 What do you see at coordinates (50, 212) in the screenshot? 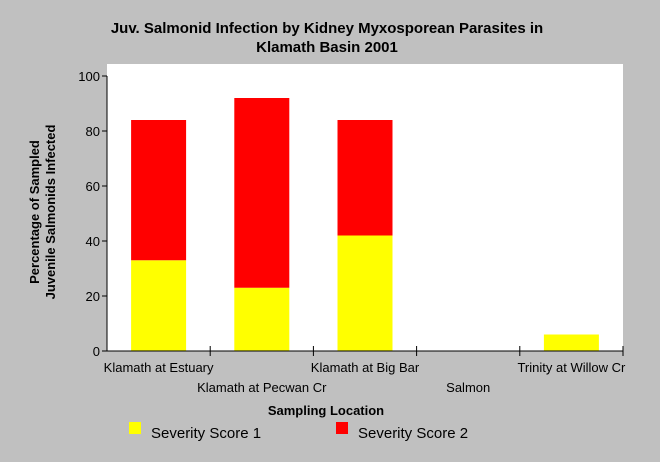
I see `y-axis-label-line-2: Juvenile Salmonids Infected` at bounding box center [50, 212].